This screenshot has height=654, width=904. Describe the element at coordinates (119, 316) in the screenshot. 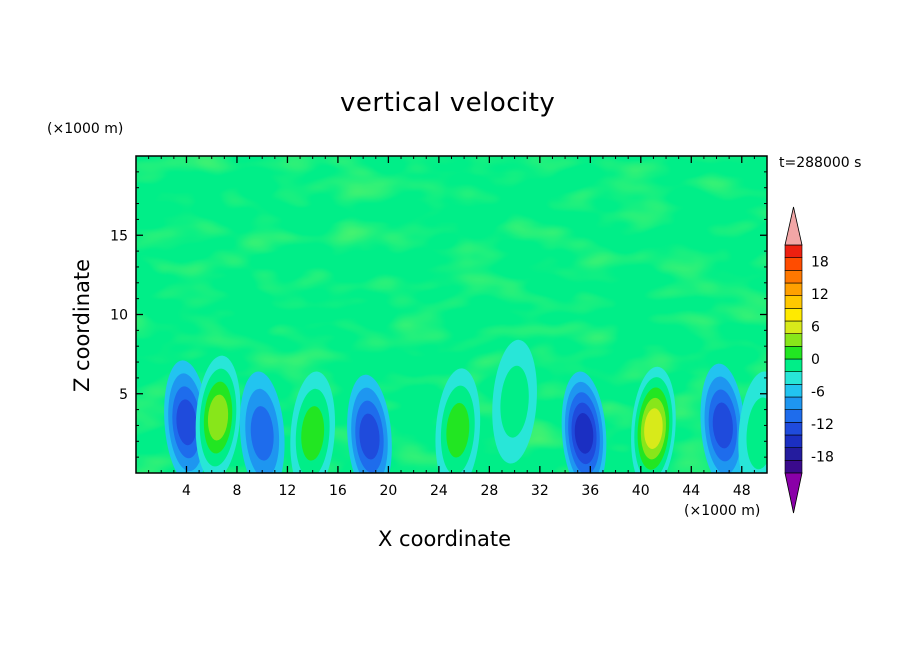

I see `y-tick-label: 10` at that location.